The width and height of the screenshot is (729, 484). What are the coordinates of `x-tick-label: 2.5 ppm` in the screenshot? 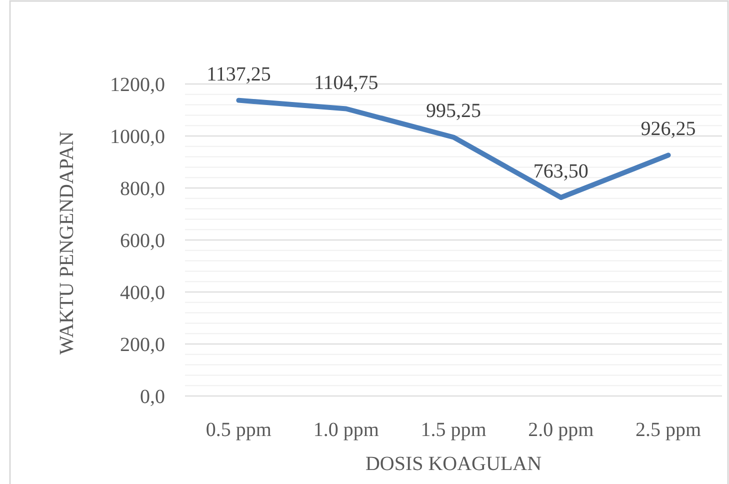 It's located at (669, 430).